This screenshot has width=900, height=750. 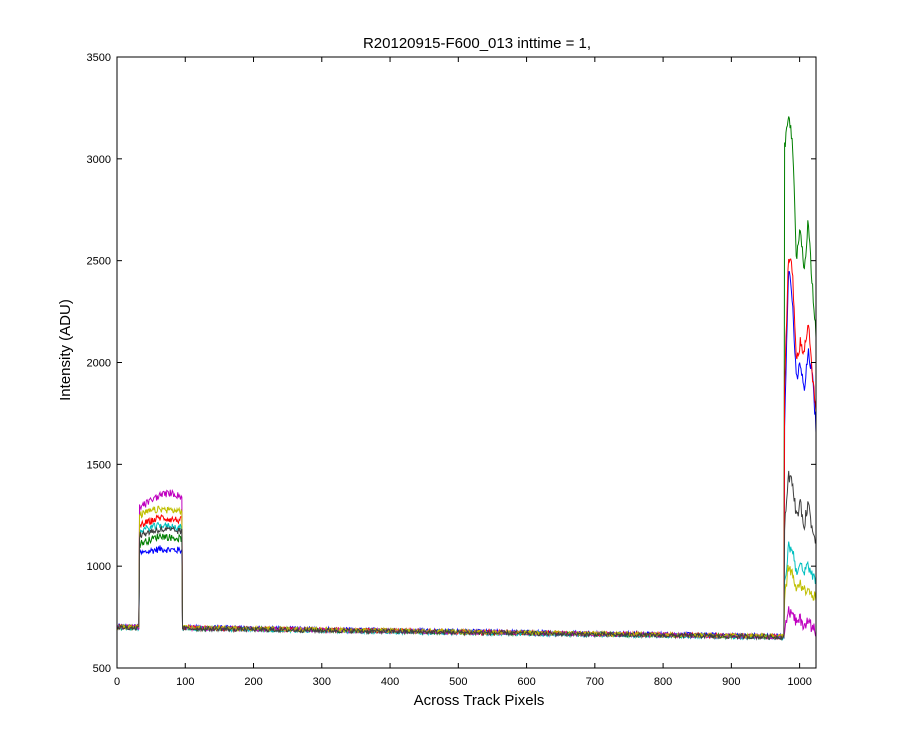 What do you see at coordinates (117, 682) in the screenshot?
I see `x-tick-label: 0` at bounding box center [117, 682].